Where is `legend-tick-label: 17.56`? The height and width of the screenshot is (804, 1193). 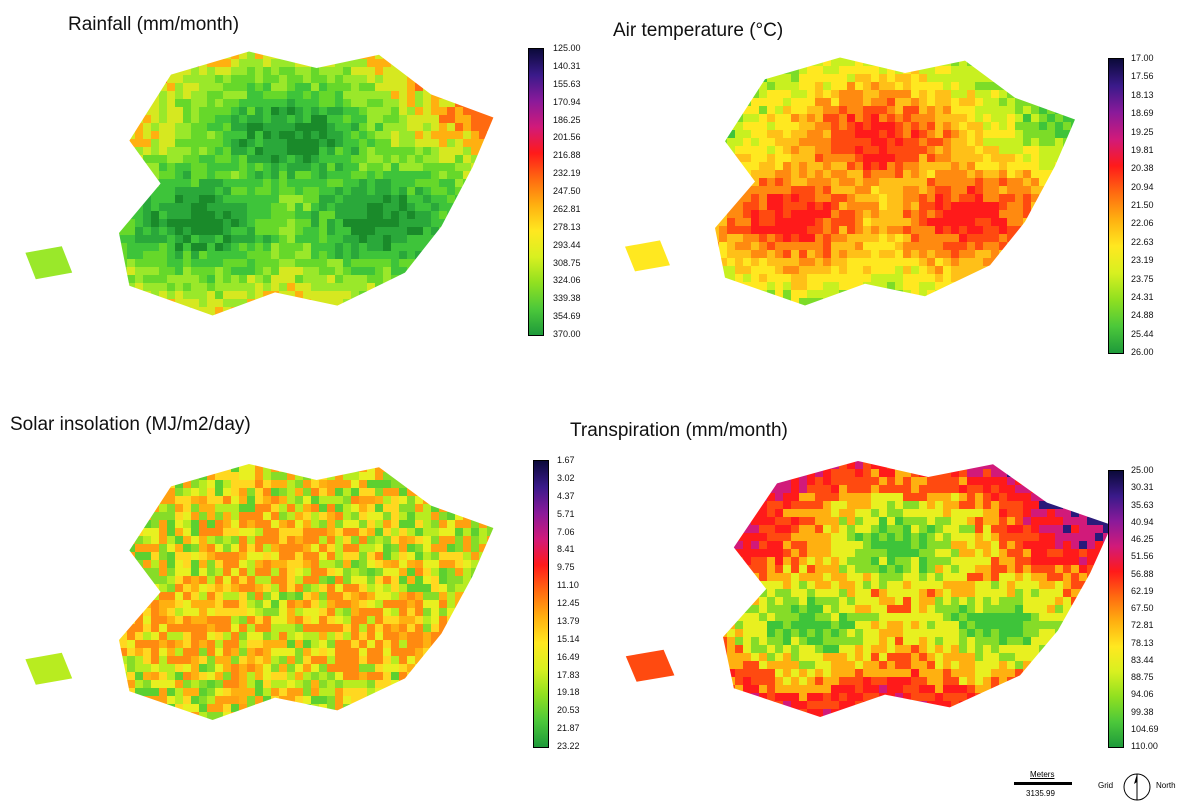 legend-tick-label: 17.56 is located at coordinates (1142, 76).